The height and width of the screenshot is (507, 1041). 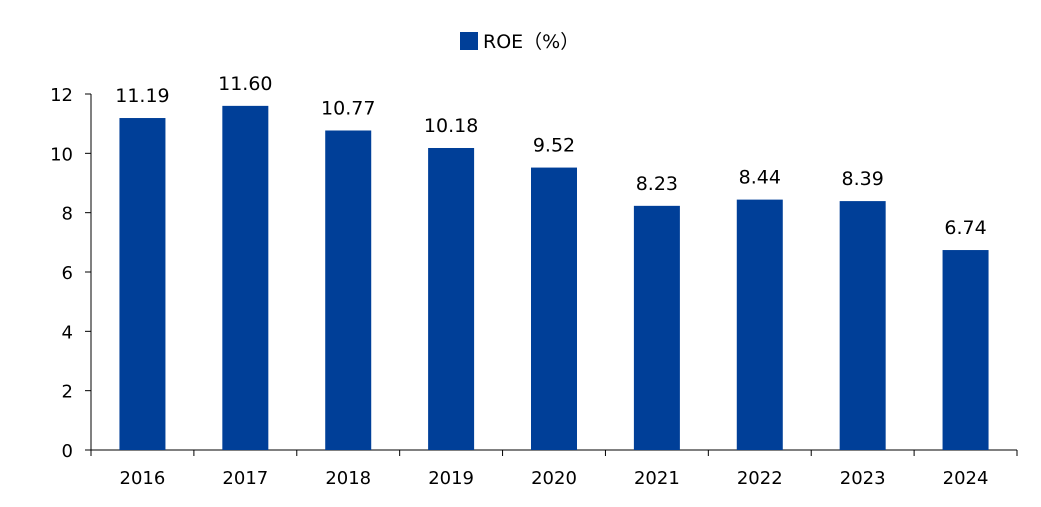 I want to click on data-label-2020: 9.52, so click(x=554, y=146).